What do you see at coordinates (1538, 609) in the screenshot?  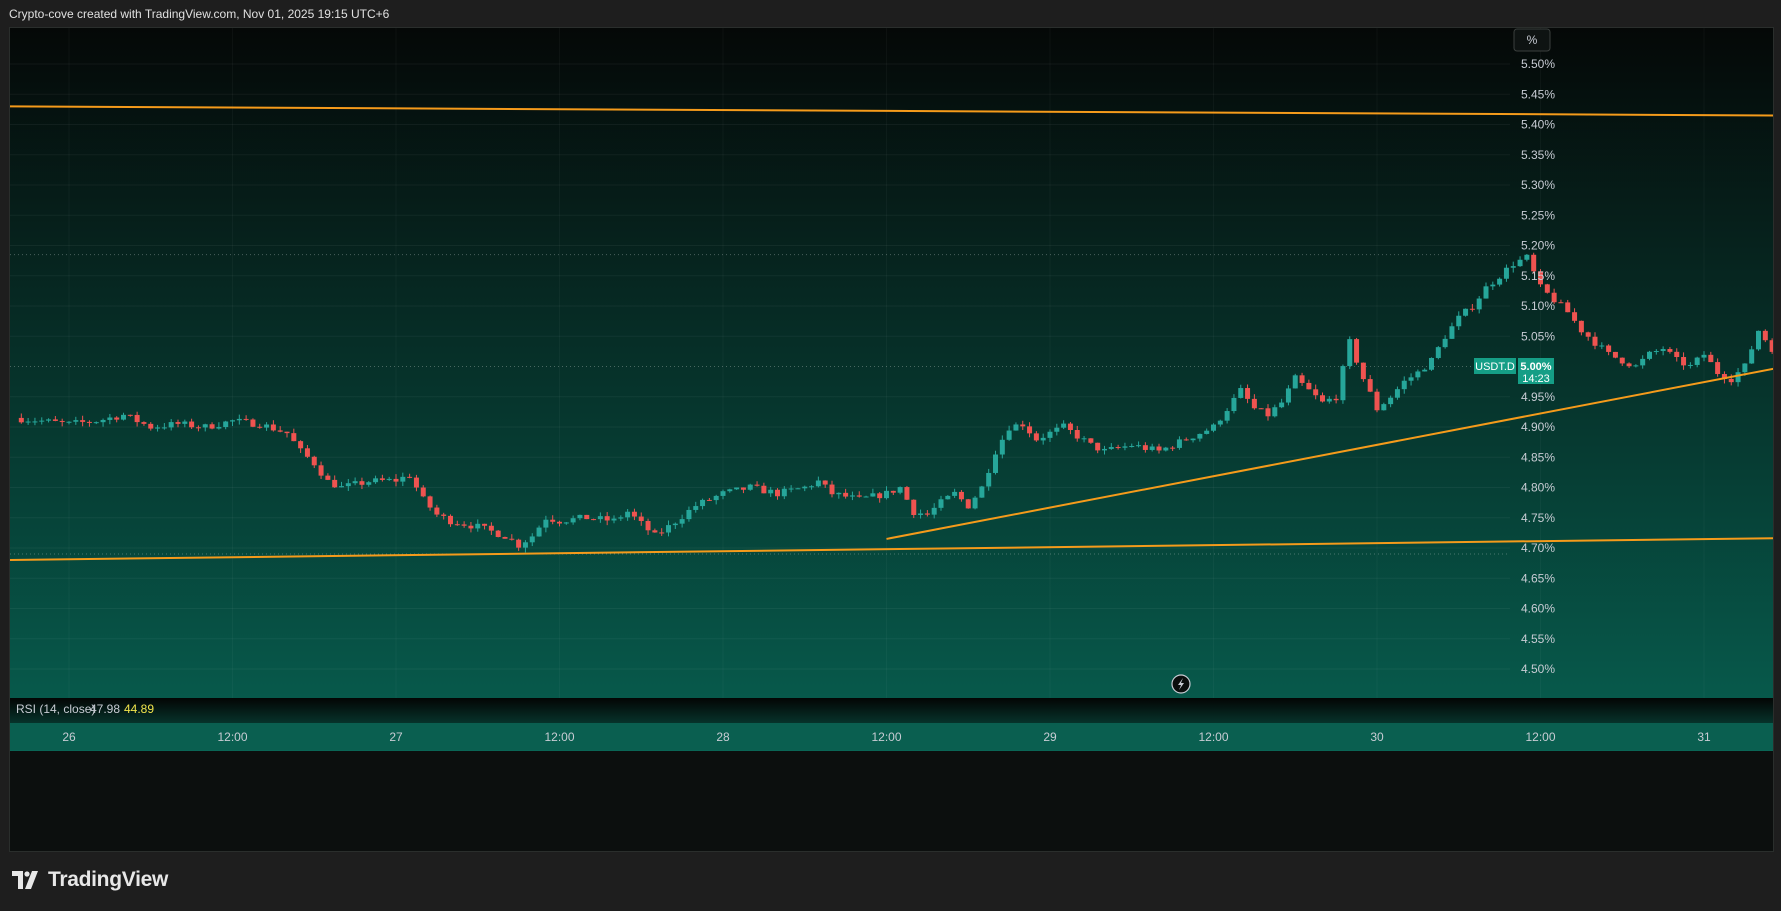 I see `price-tick-label: 4.60%` at bounding box center [1538, 609].